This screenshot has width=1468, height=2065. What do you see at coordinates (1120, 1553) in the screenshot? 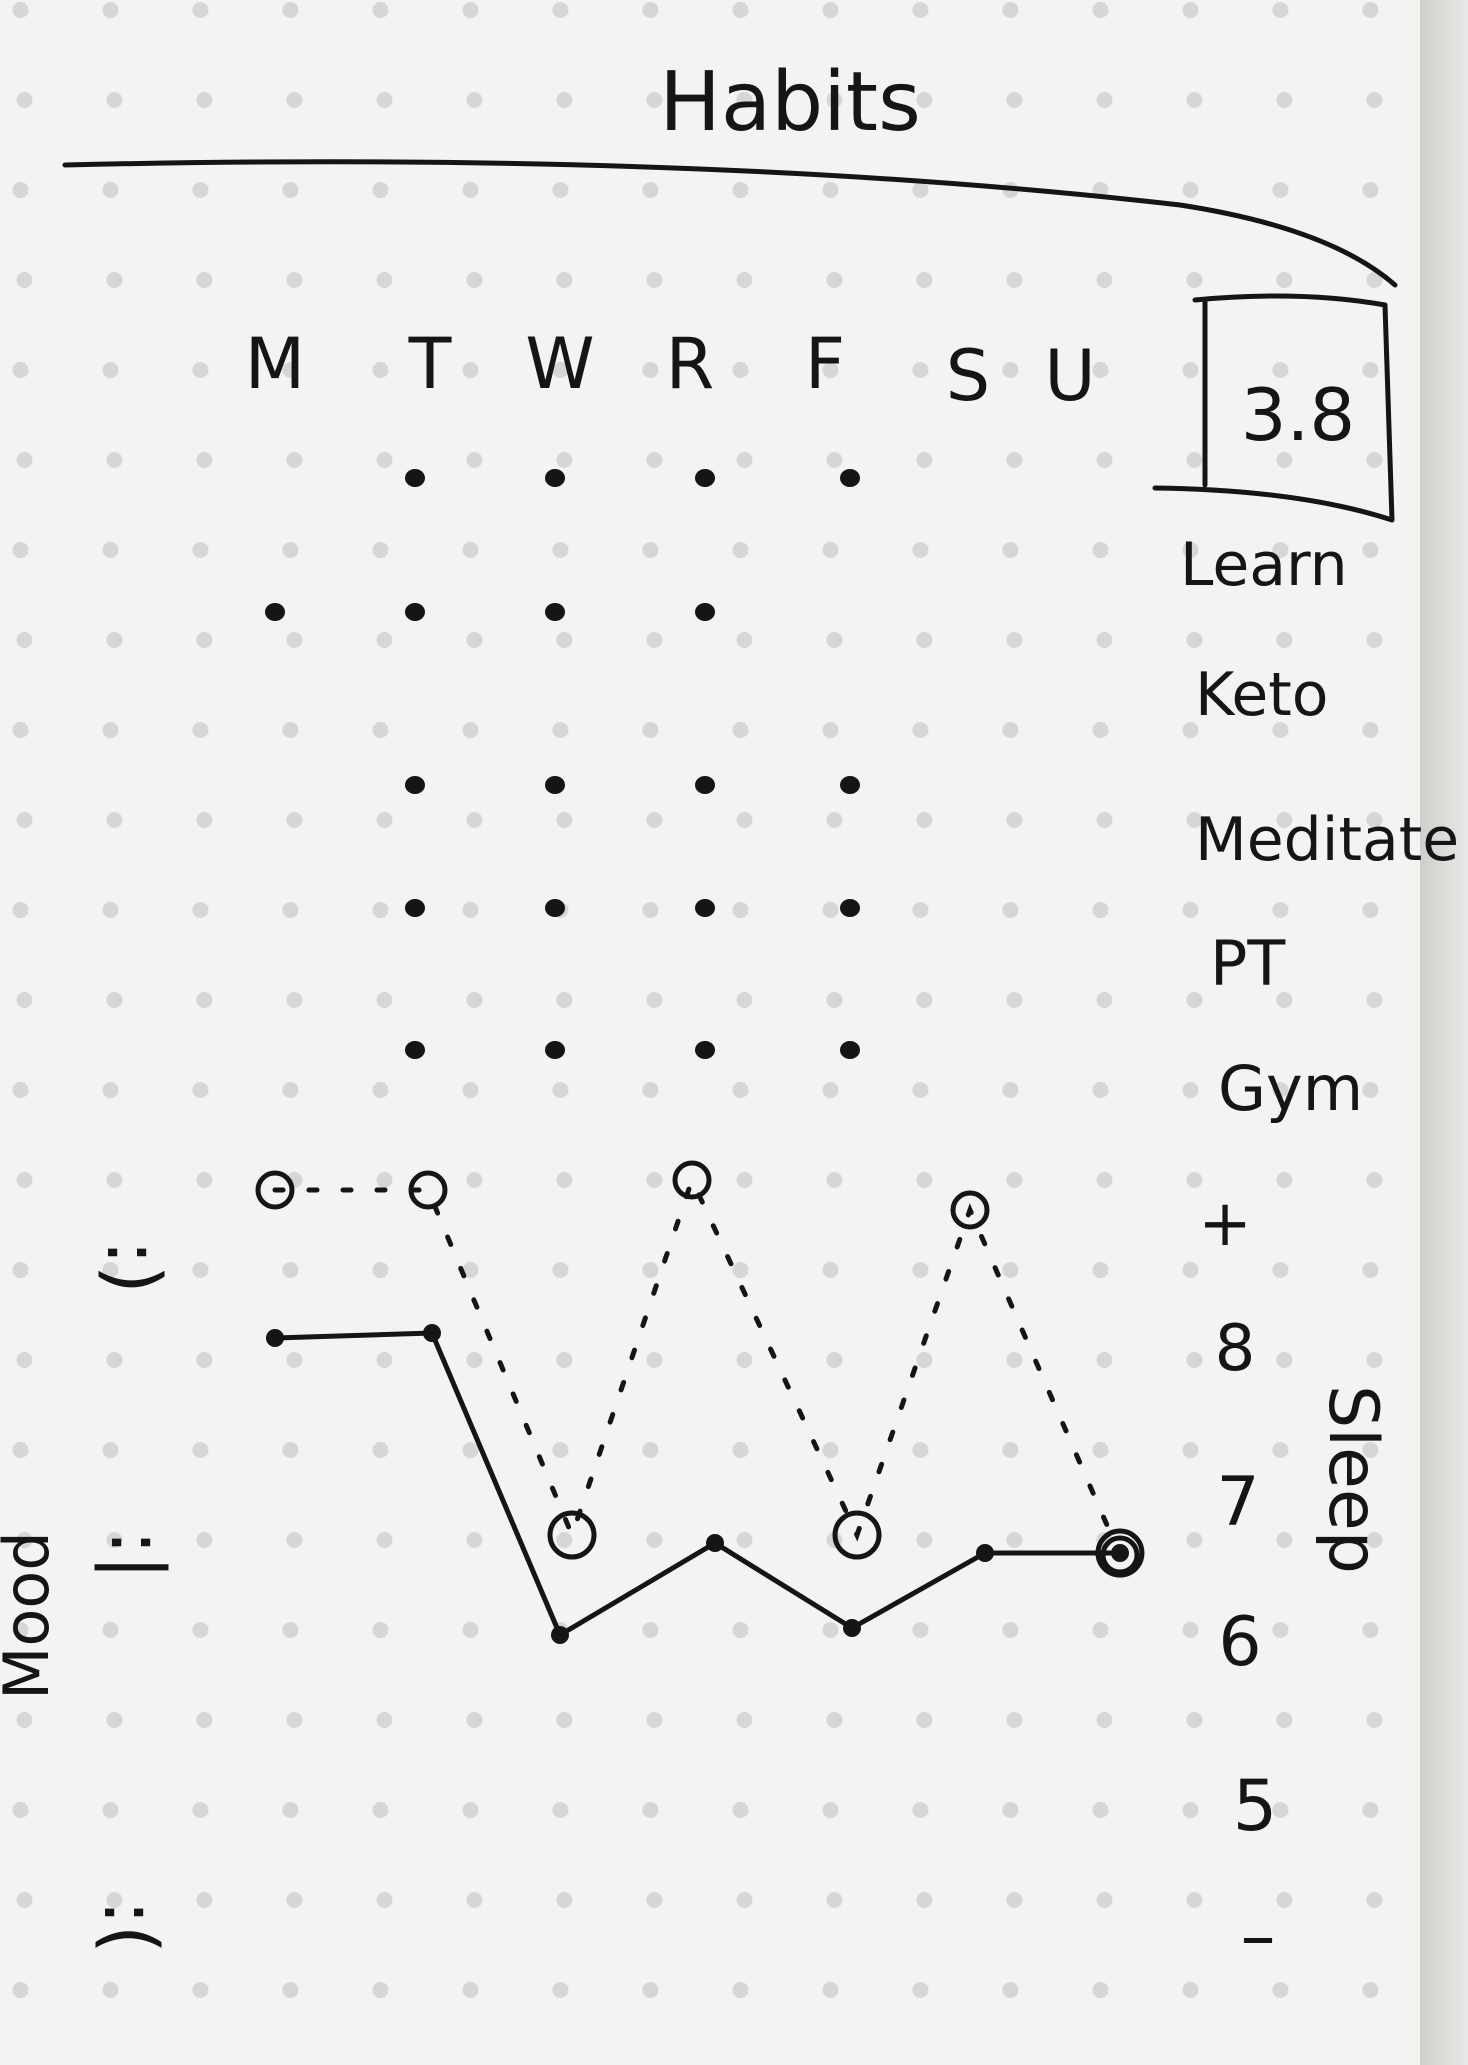
I see `sleep-point-circled` at bounding box center [1120, 1553].